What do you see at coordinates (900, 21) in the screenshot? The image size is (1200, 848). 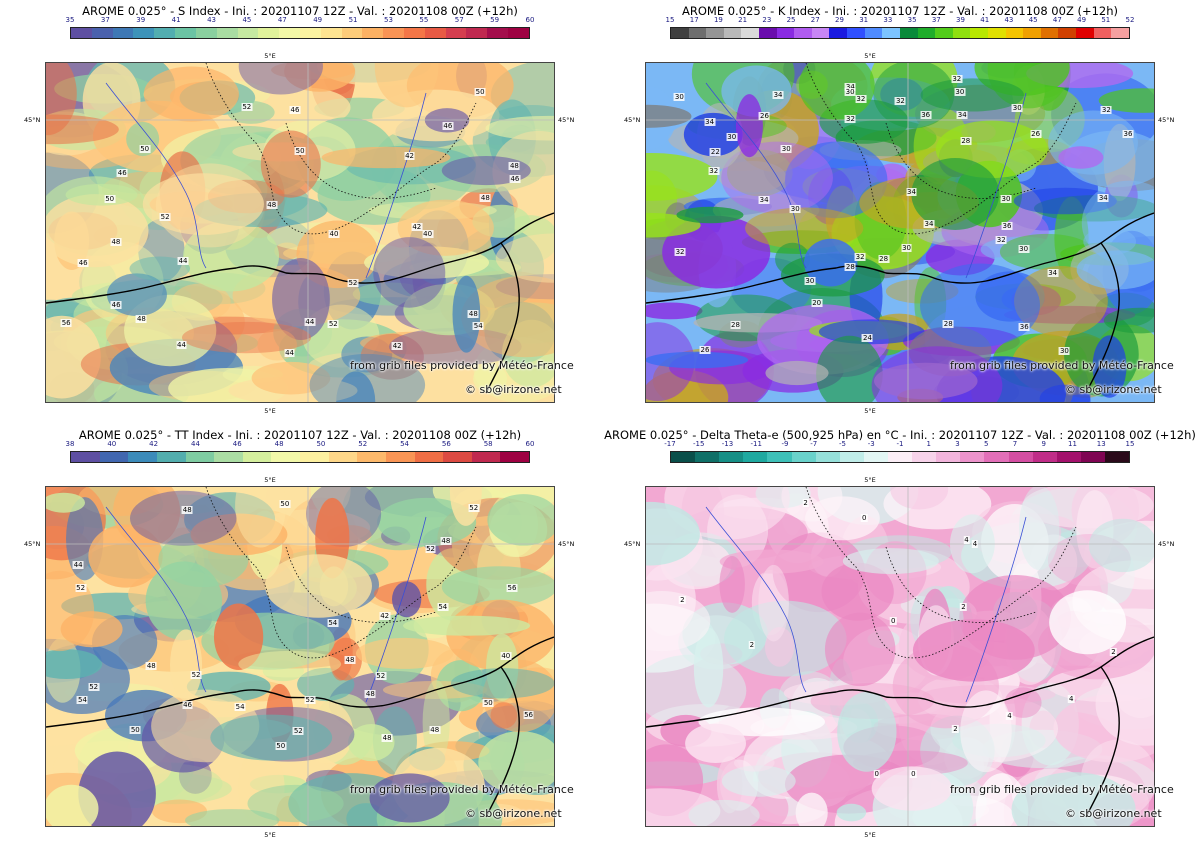 I see `colorbar-ticks: 15 17 19 21 23 25 27 29 31 33 35 37 39 41 43 45 47 49 51 52` at bounding box center [900, 21].